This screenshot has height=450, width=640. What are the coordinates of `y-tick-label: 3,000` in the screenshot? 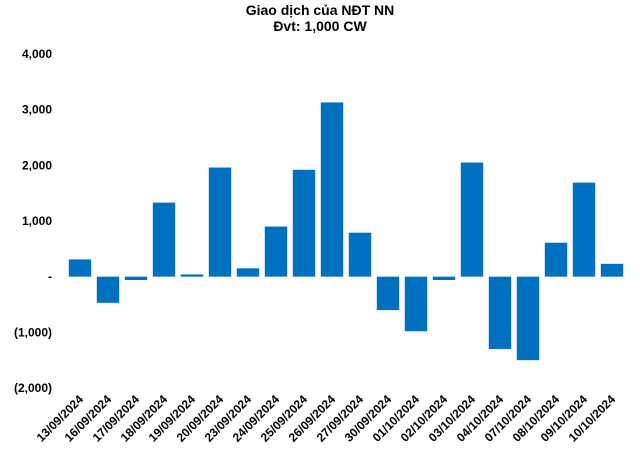 It's located at (37, 110).